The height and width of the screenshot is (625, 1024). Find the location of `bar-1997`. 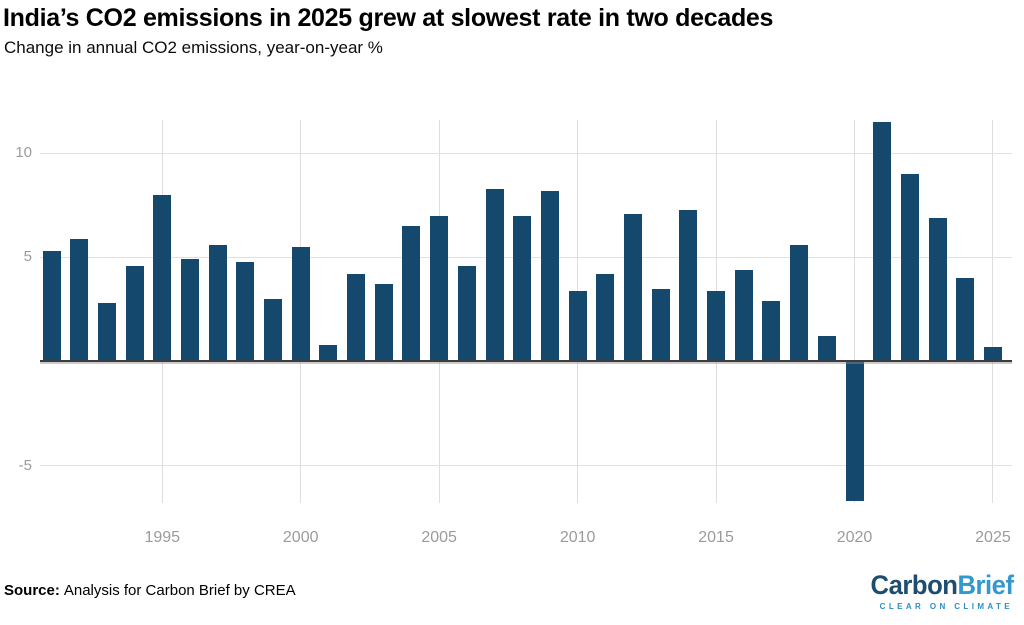

bar-1997 is located at coordinates (217, 303).